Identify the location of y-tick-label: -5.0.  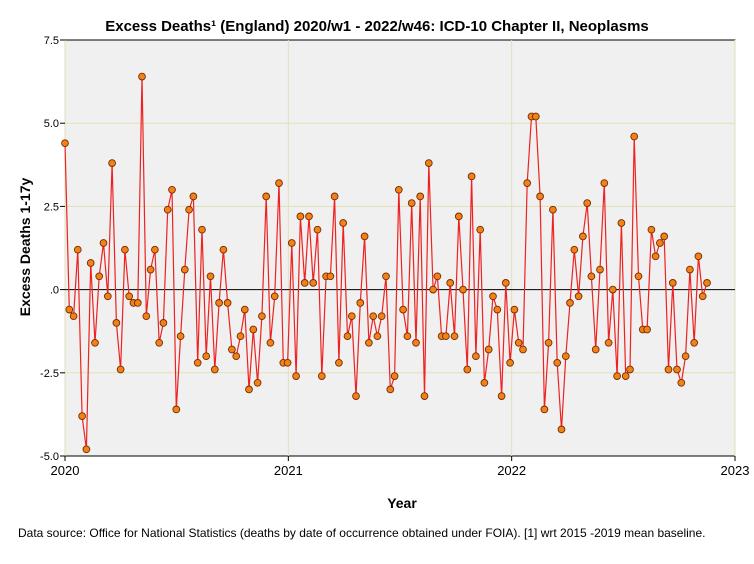
(49, 457).